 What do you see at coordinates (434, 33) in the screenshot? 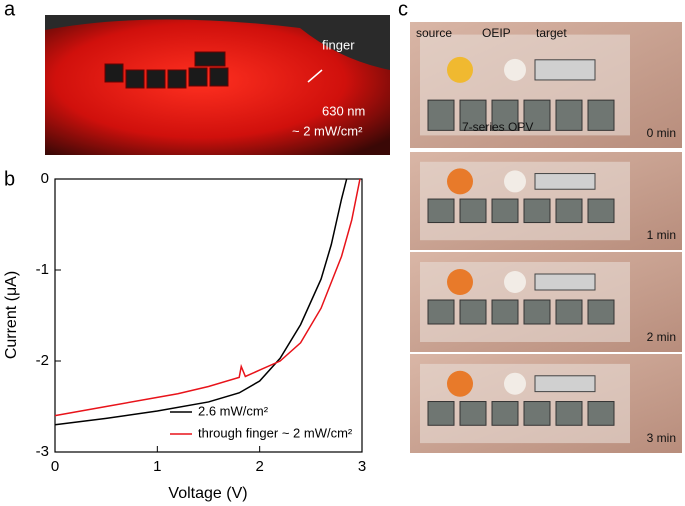
I see `label: source` at bounding box center [434, 33].